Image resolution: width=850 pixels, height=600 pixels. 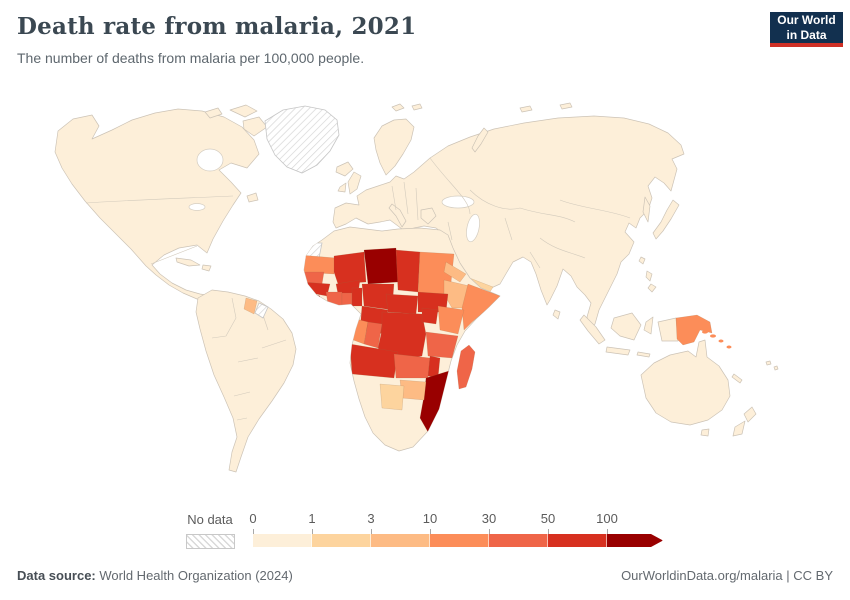 What do you see at coordinates (56, 575) in the screenshot?
I see `data-source-label: Data source:` at bounding box center [56, 575].